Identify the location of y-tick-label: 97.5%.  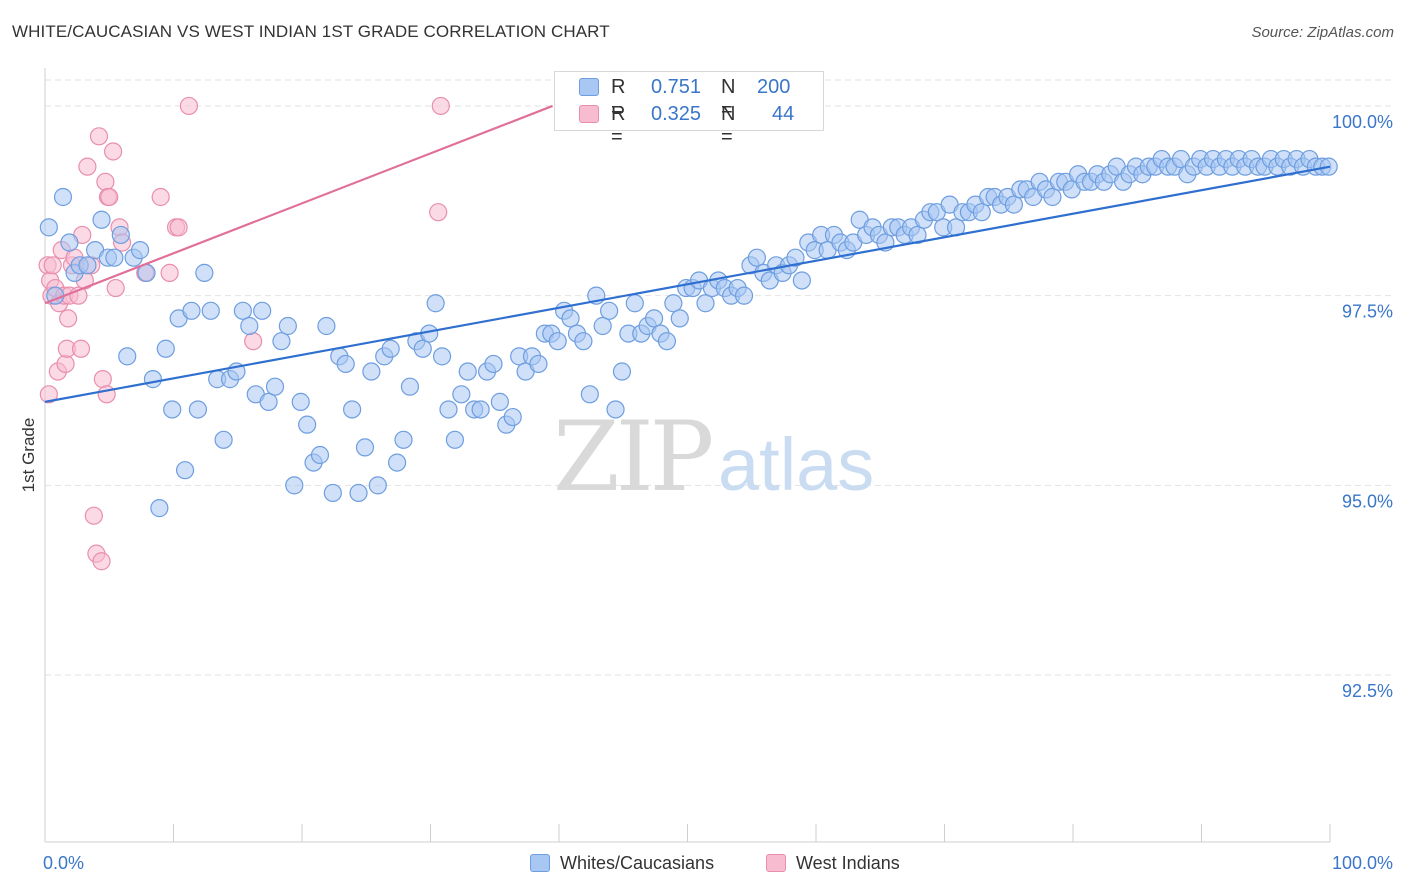
(1367, 312).